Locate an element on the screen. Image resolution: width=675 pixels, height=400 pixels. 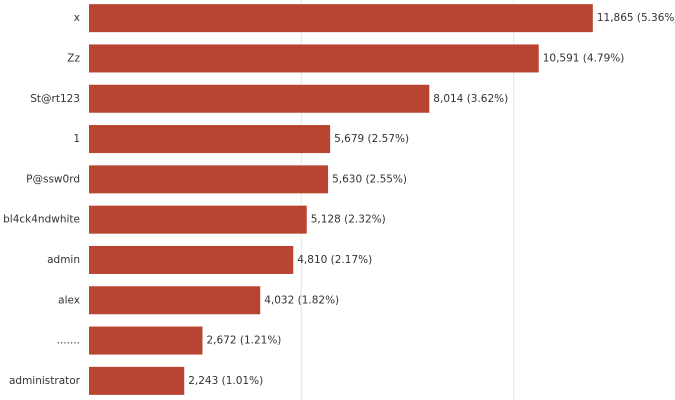
value-label: 8,014 (3.62%) is located at coordinates (470, 99).